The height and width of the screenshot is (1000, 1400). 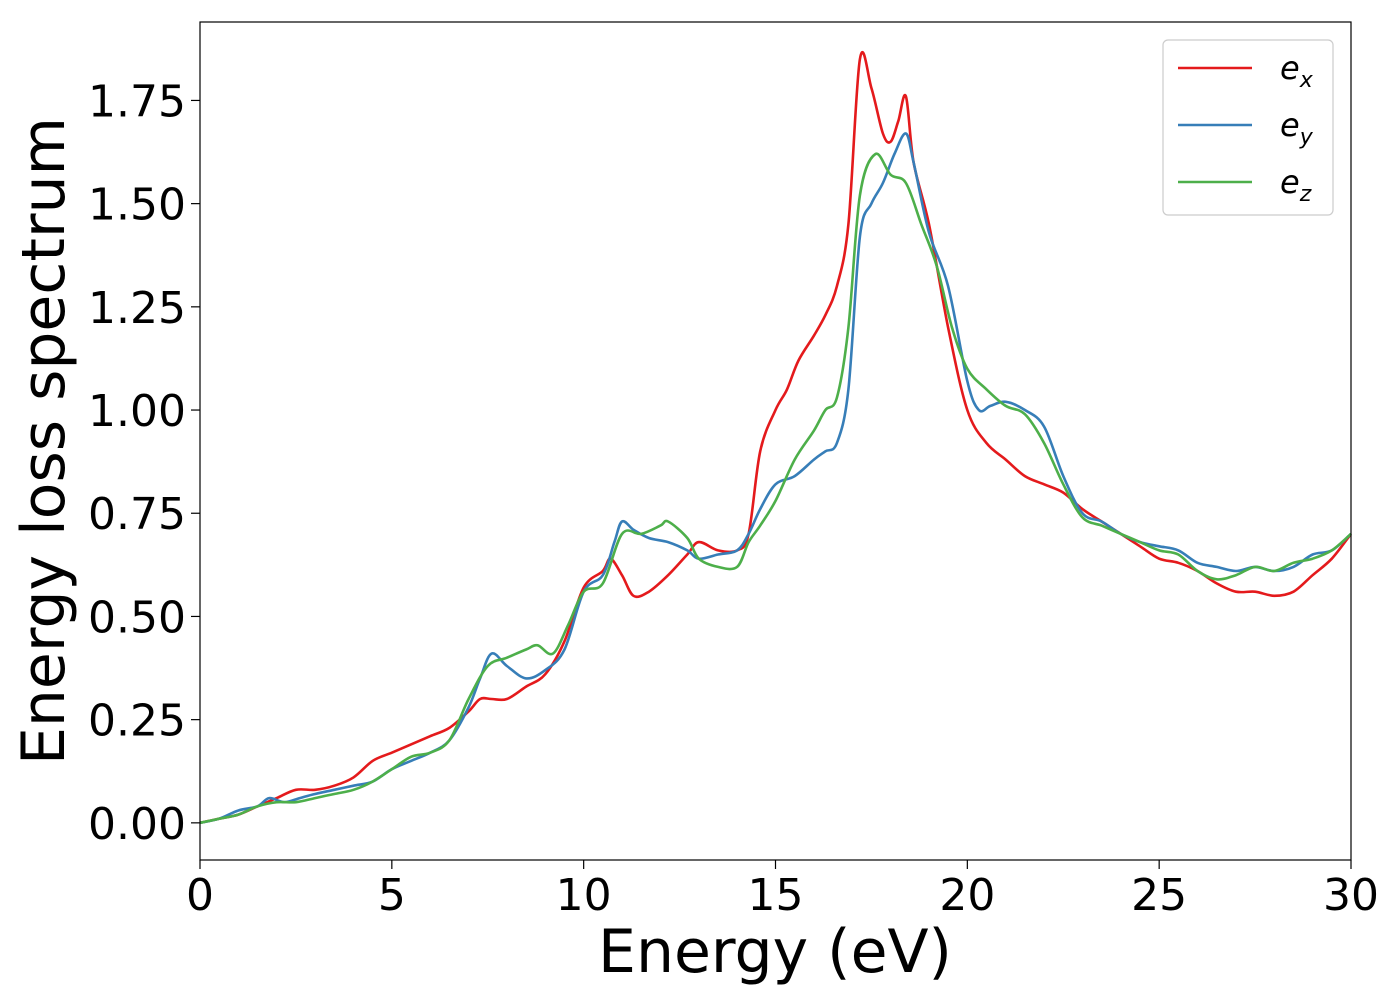 I want to click on y-tick-label: 0.75, so click(x=137, y=514).